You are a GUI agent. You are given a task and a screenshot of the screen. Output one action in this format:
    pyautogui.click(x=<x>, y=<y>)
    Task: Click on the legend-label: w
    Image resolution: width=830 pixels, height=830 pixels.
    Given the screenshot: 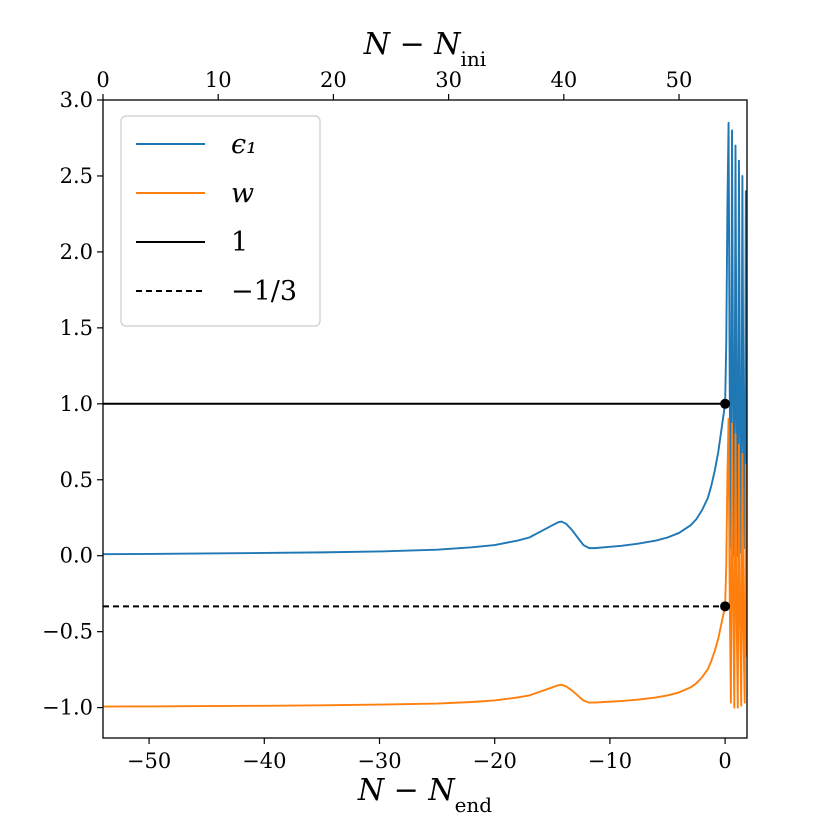 What is the action you would take?
    pyautogui.click(x=242, y=193)
    